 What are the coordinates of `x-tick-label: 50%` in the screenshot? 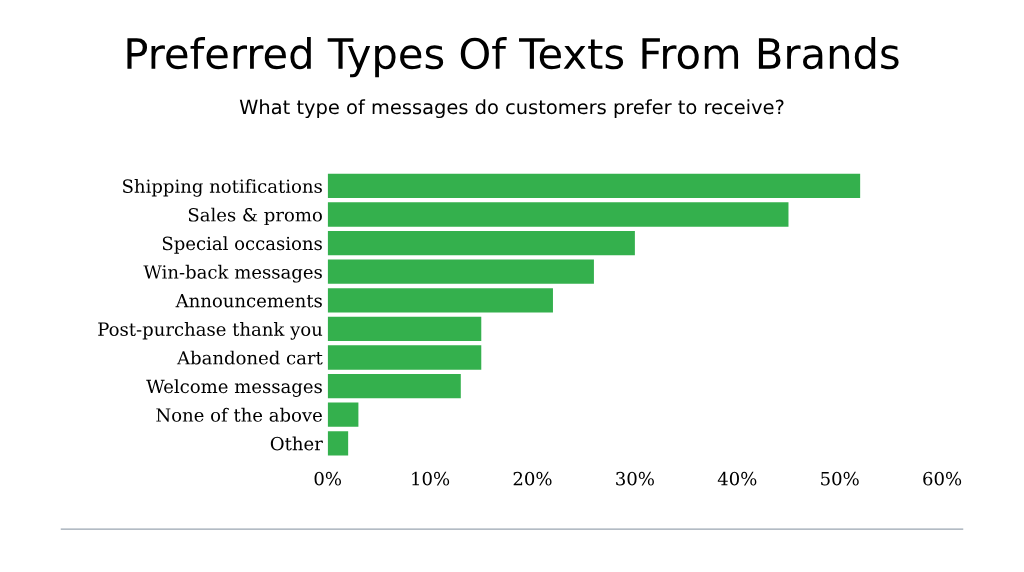 It's located at (840, 478).